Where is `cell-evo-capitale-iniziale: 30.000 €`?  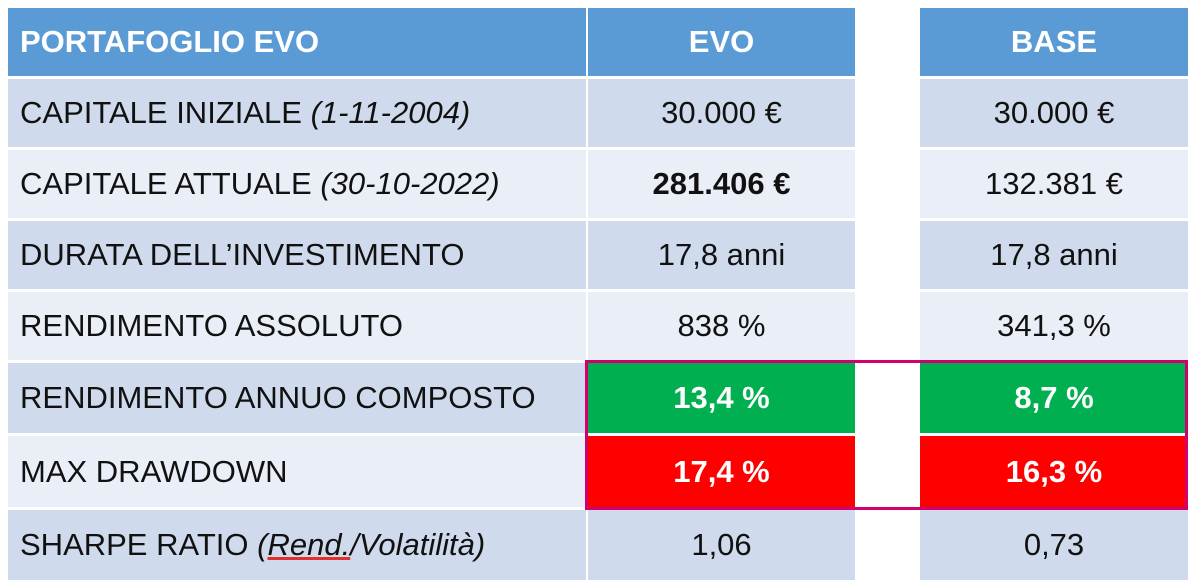
cell-evo-capitale-iniziale: 30.000 € is located at coordinates (721, 113).